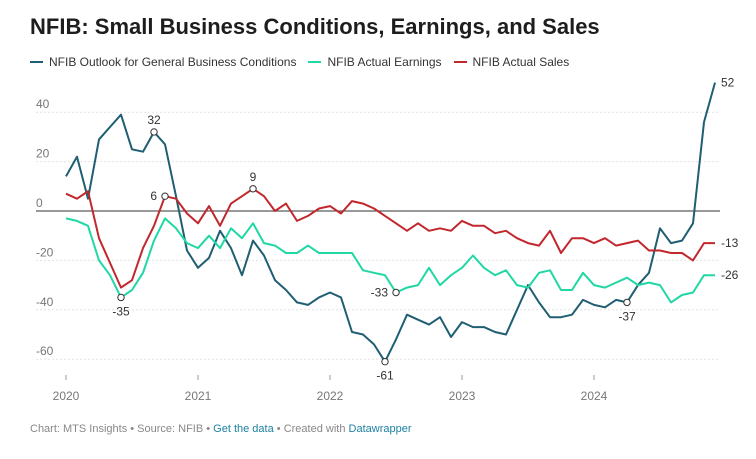  What do you see at coordinates (330, 396) in the screenshot?
I see `x-tick-label: 2022` at bounding box center [330, 396].